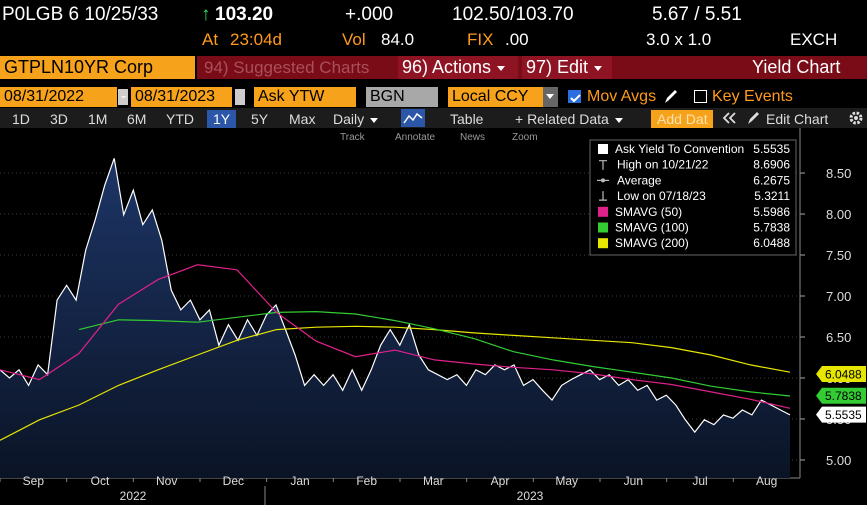  I want to click on size: 3.0 x 1.0, so click(679, 39).